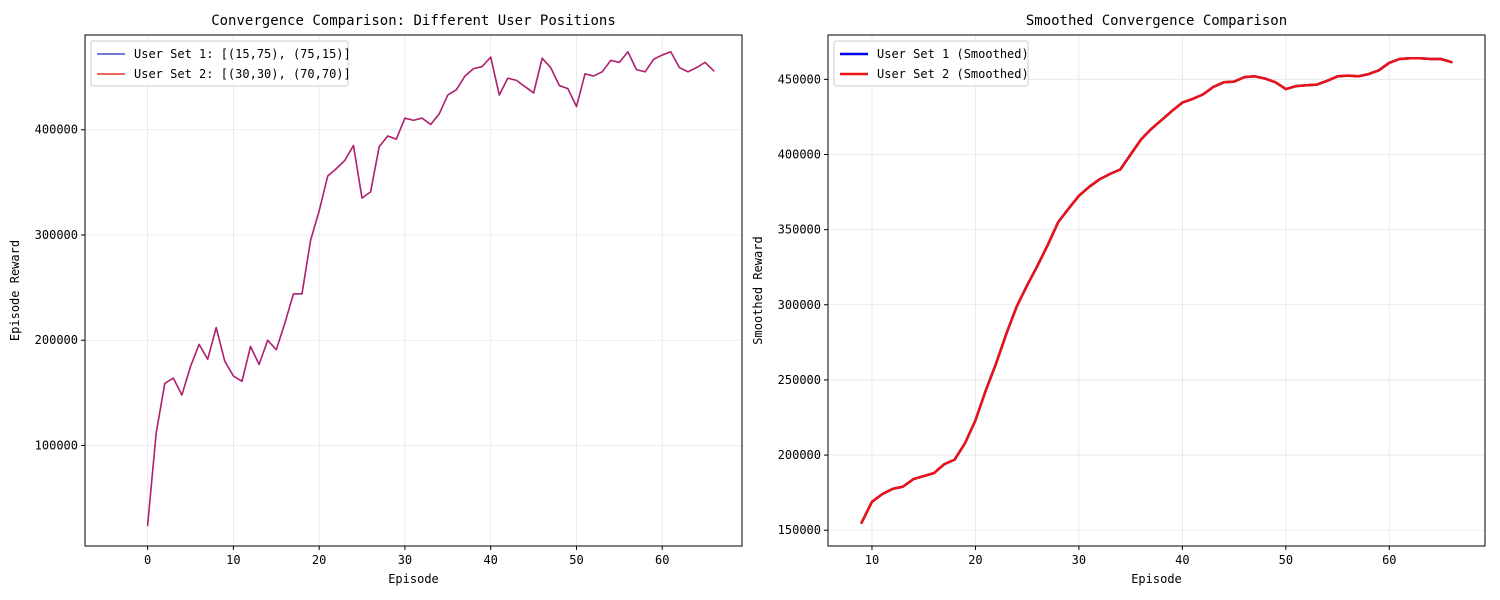 Image resolution: width=1500 pixels, height=600 pixels. What do you see at coordinates (490, 560) in the screenshot?
I see `x-tick-label-left: 40` at bounding box center [490, 560].